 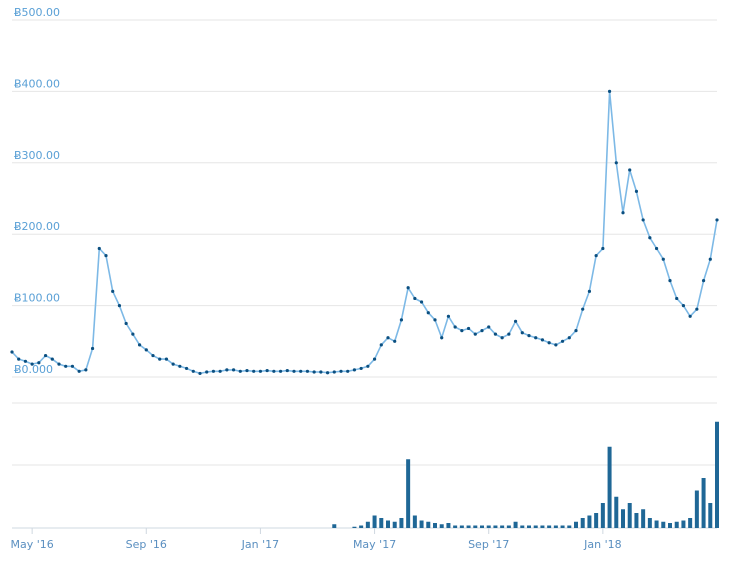 What do you see at coordinates (33, 369) in the screenshot?
I see `y-tick-label: Ƀ0.000` at bounding box center [33, 369].